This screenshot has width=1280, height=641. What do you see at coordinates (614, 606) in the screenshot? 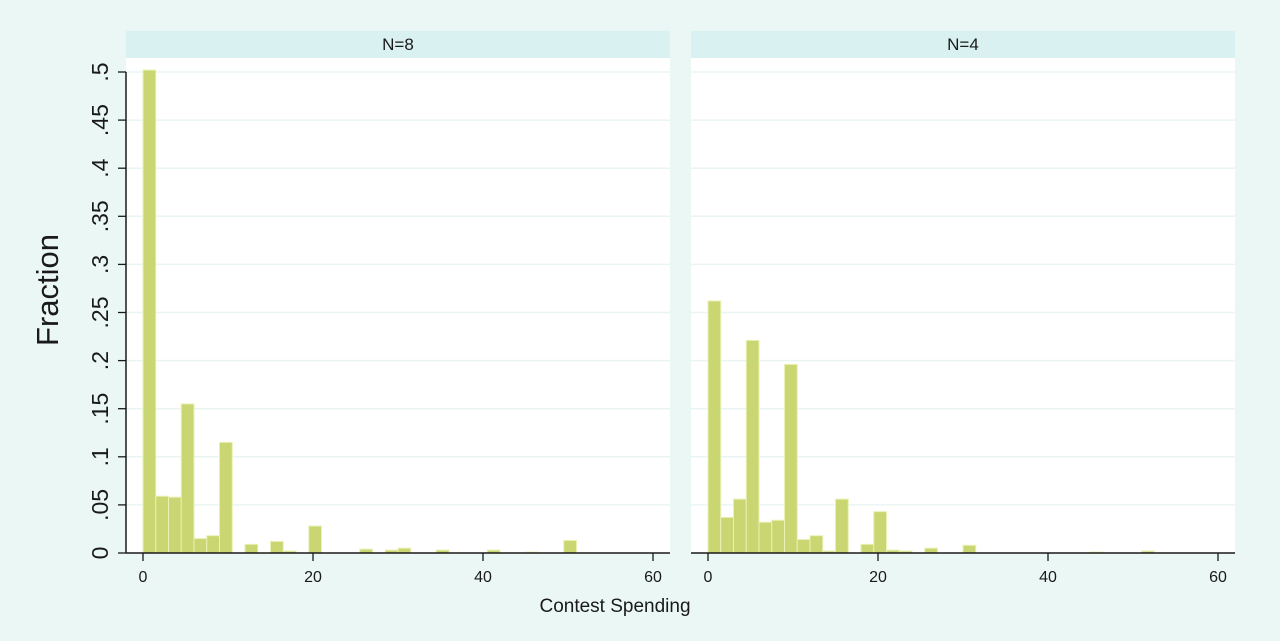
I see `x-axis-label: Contest Spending` at bounding box center [614, 606].